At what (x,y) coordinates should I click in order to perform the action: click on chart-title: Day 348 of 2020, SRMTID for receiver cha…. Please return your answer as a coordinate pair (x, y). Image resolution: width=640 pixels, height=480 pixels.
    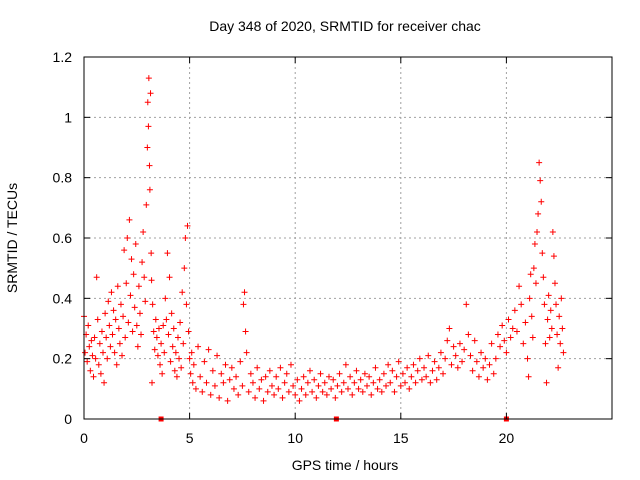
    Looking at the image, I should click on (345, 26).